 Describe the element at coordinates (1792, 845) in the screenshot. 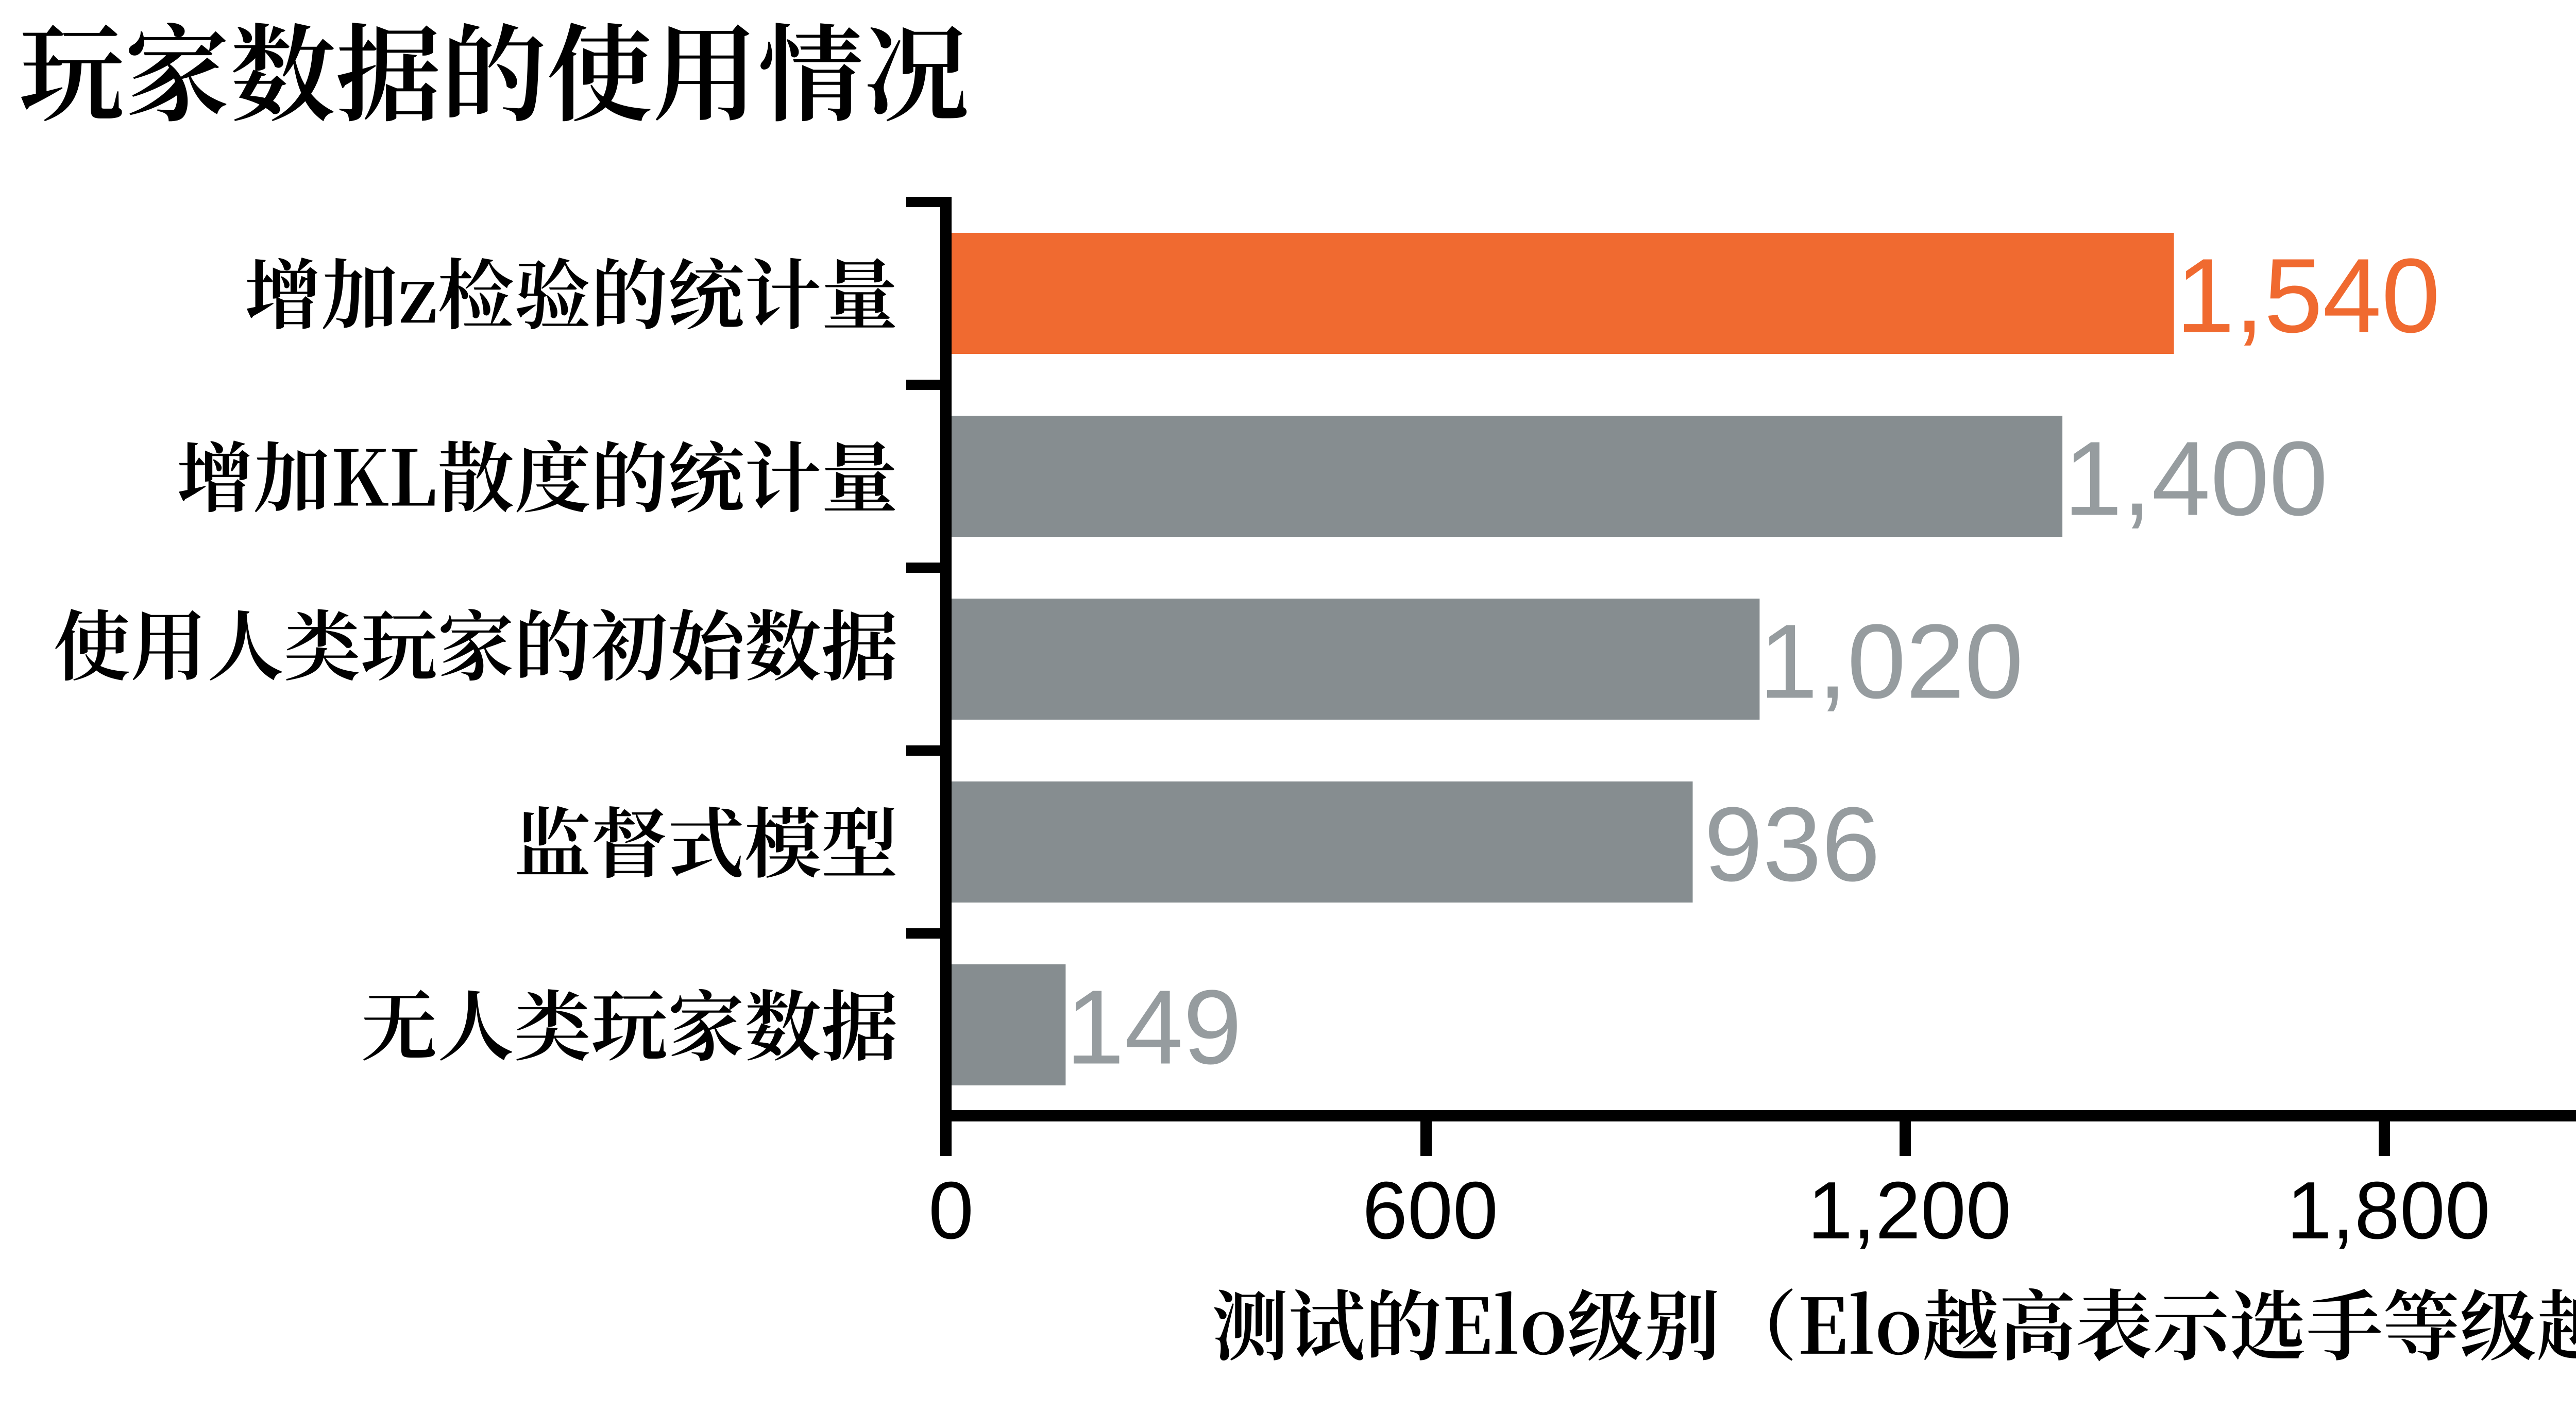

I see `svg-text: 936` at that location.